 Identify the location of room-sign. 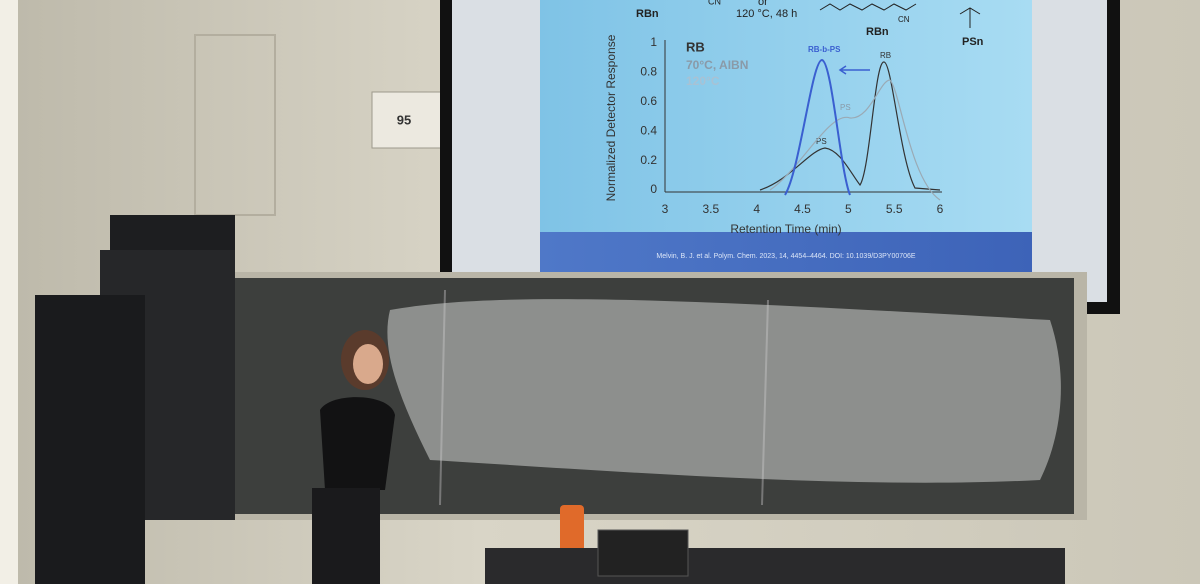
(407, 120).